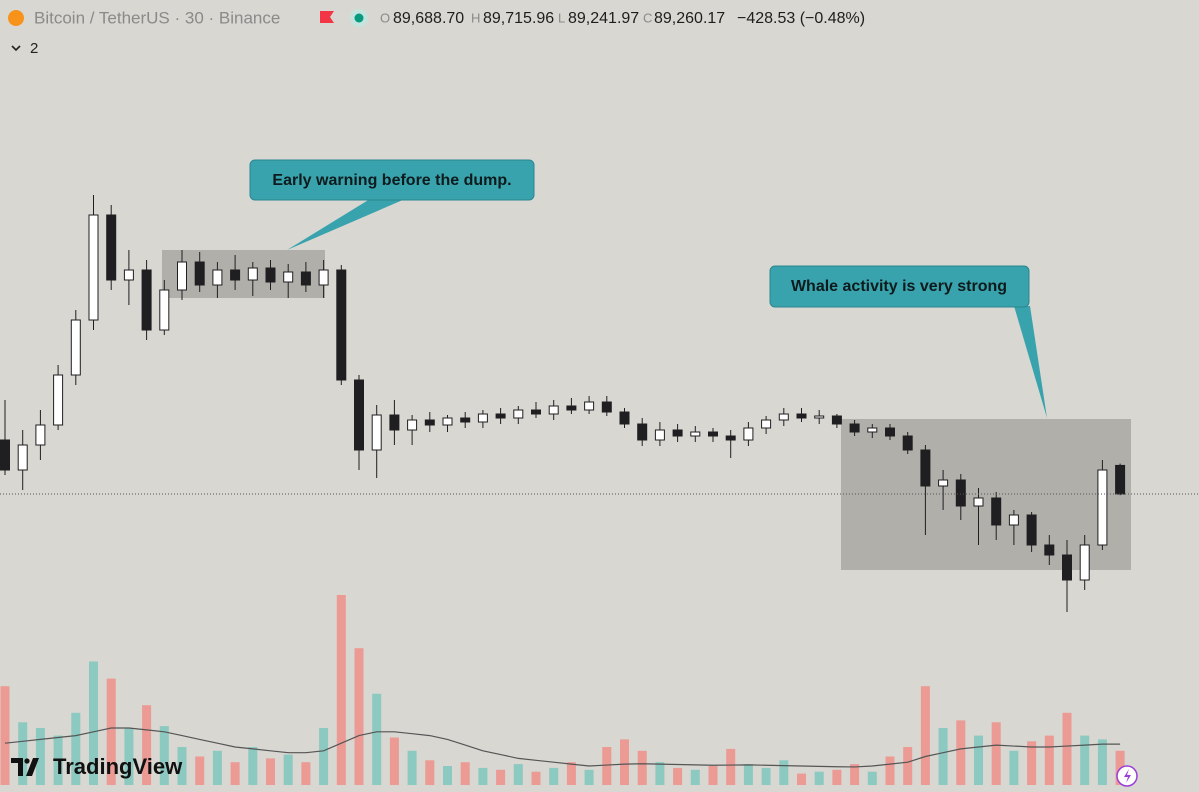 The height and width of the screenshot is (792, 1199). Describe the element at coordinates (1127, 776) in the screenshot. I see `alert-icon` at that location.